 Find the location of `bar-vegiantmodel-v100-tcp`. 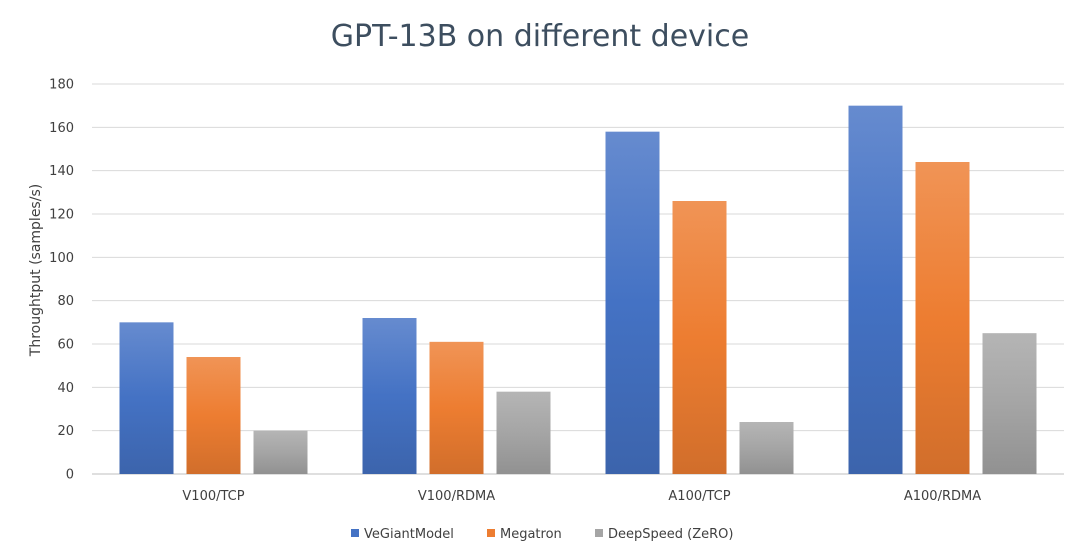

bar-vegiantmodel-v100-tcp is located at coordinates (146, 398).